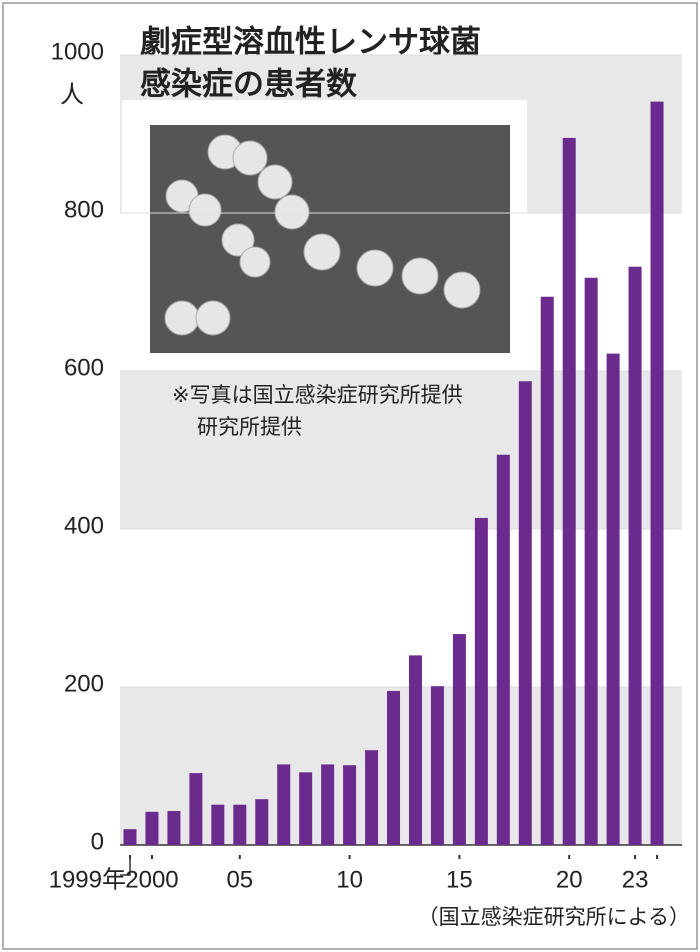 This screenshot has width=700, height=952. I want to click on x-tick-label: 10, so click(349, 879).